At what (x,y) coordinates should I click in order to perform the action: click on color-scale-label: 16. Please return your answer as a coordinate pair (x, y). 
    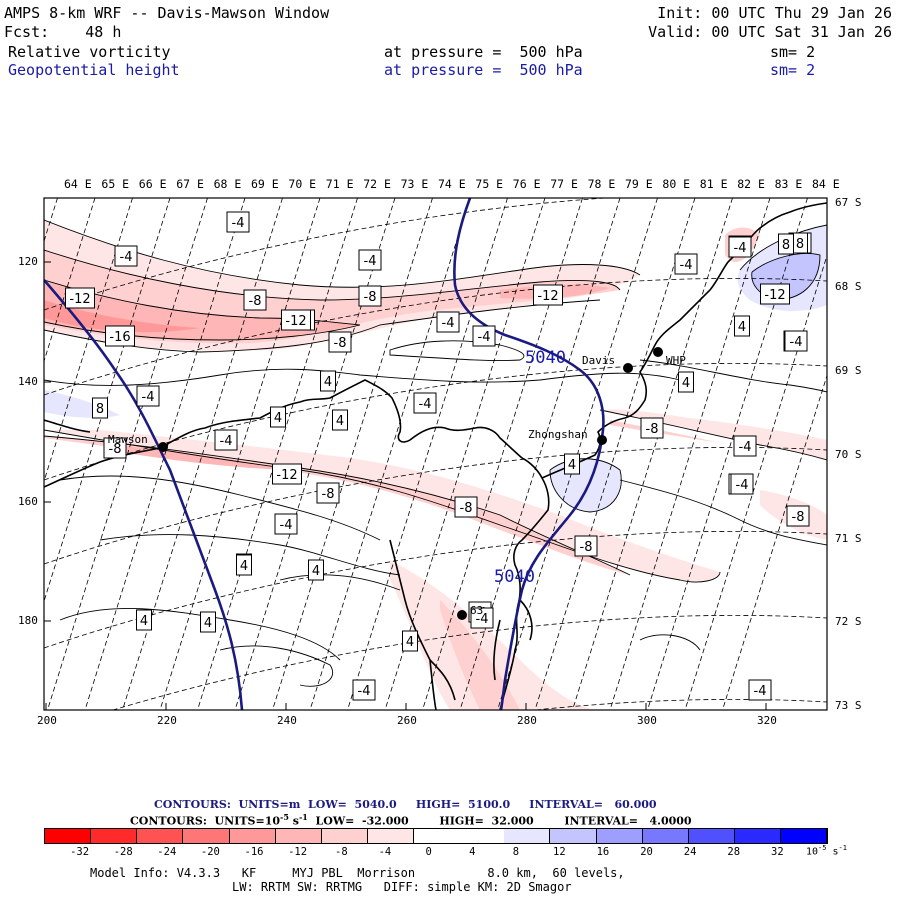
    Looking at the image, I should click on (603, 852).